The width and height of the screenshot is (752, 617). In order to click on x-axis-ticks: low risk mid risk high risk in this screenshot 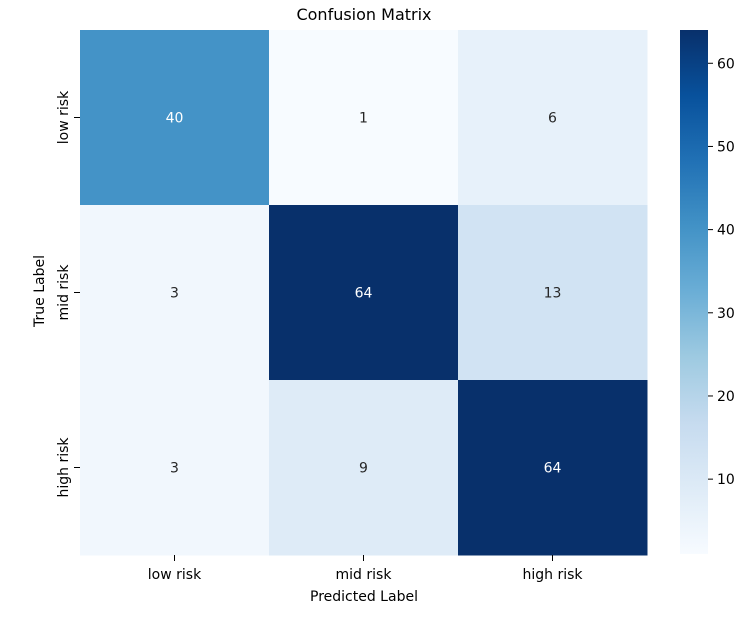, I will do `click(365, 569)`.